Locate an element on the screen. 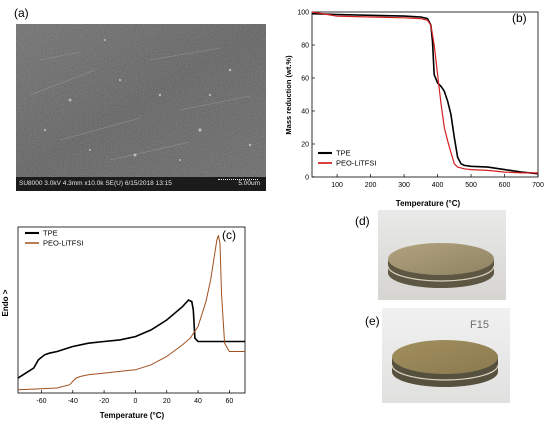  tga-y-tick-label: 0 is located at coordinates (307, 178).